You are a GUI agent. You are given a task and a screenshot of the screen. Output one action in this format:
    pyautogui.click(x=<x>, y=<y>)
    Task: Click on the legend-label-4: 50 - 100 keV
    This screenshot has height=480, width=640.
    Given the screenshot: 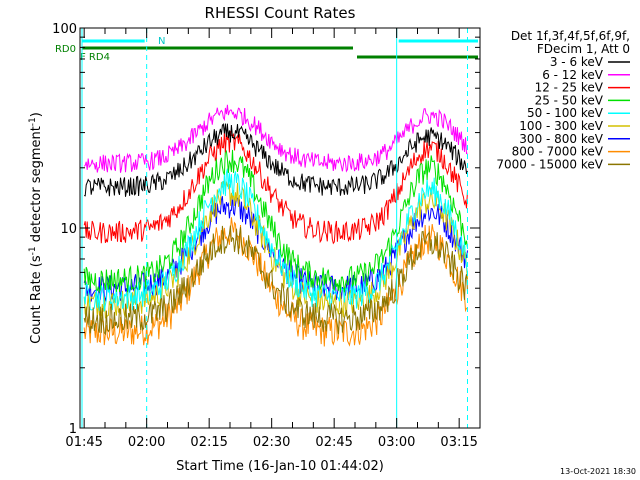 What is the action you would take?
    pyautogui.click(x=565, y=113)
    